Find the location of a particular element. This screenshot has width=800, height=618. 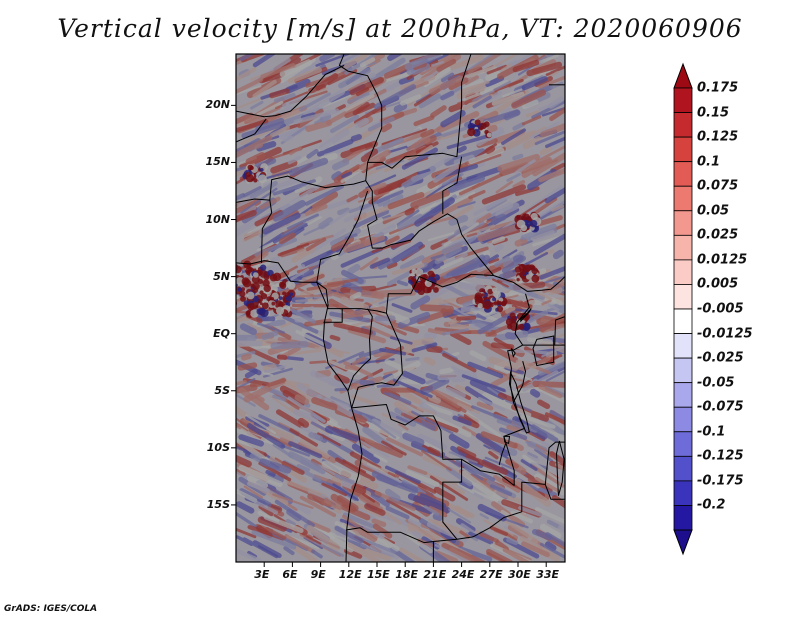

lat-label: 15S is located at coordinates (218, 504).